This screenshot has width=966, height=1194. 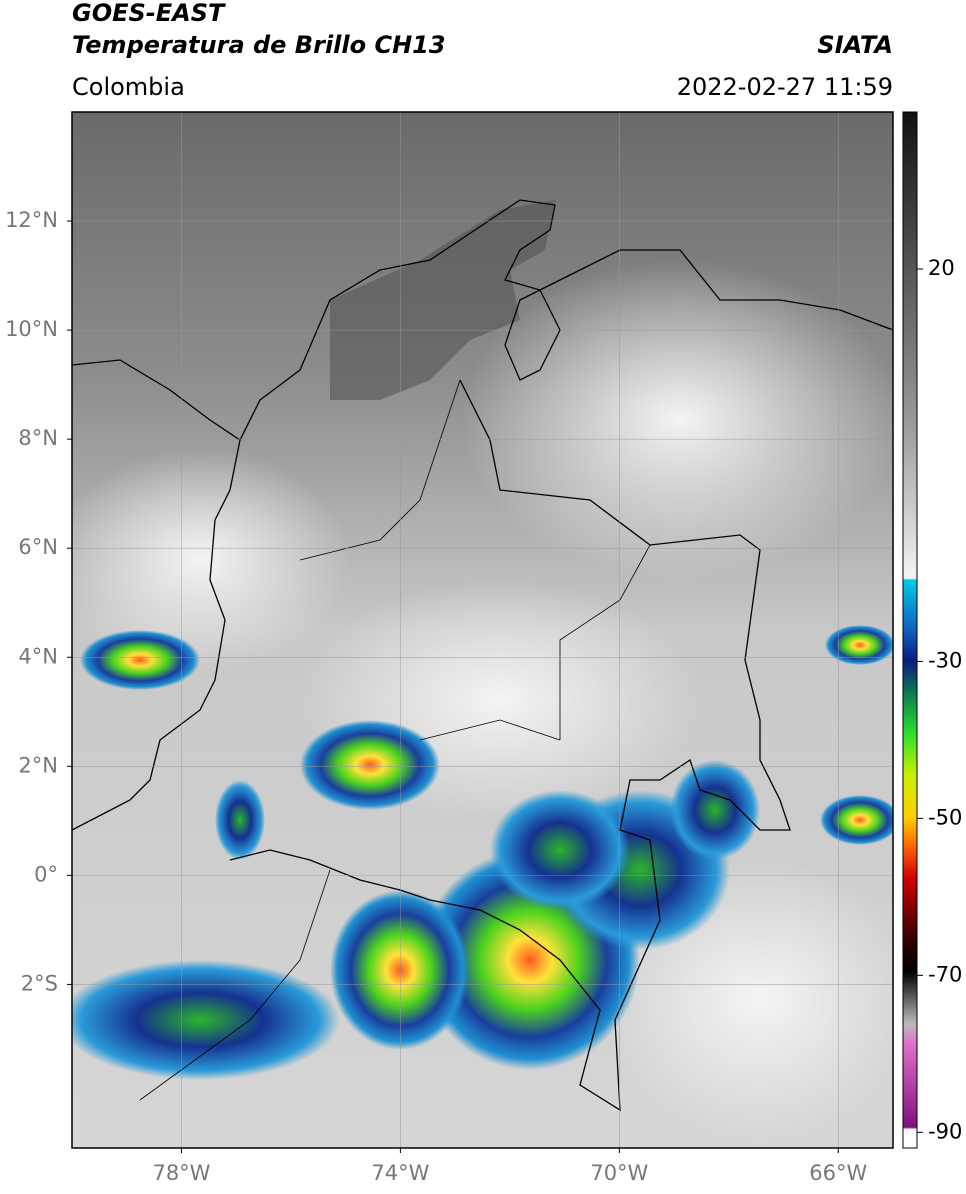 I want to click on mountains, so click(x=442, y=300).